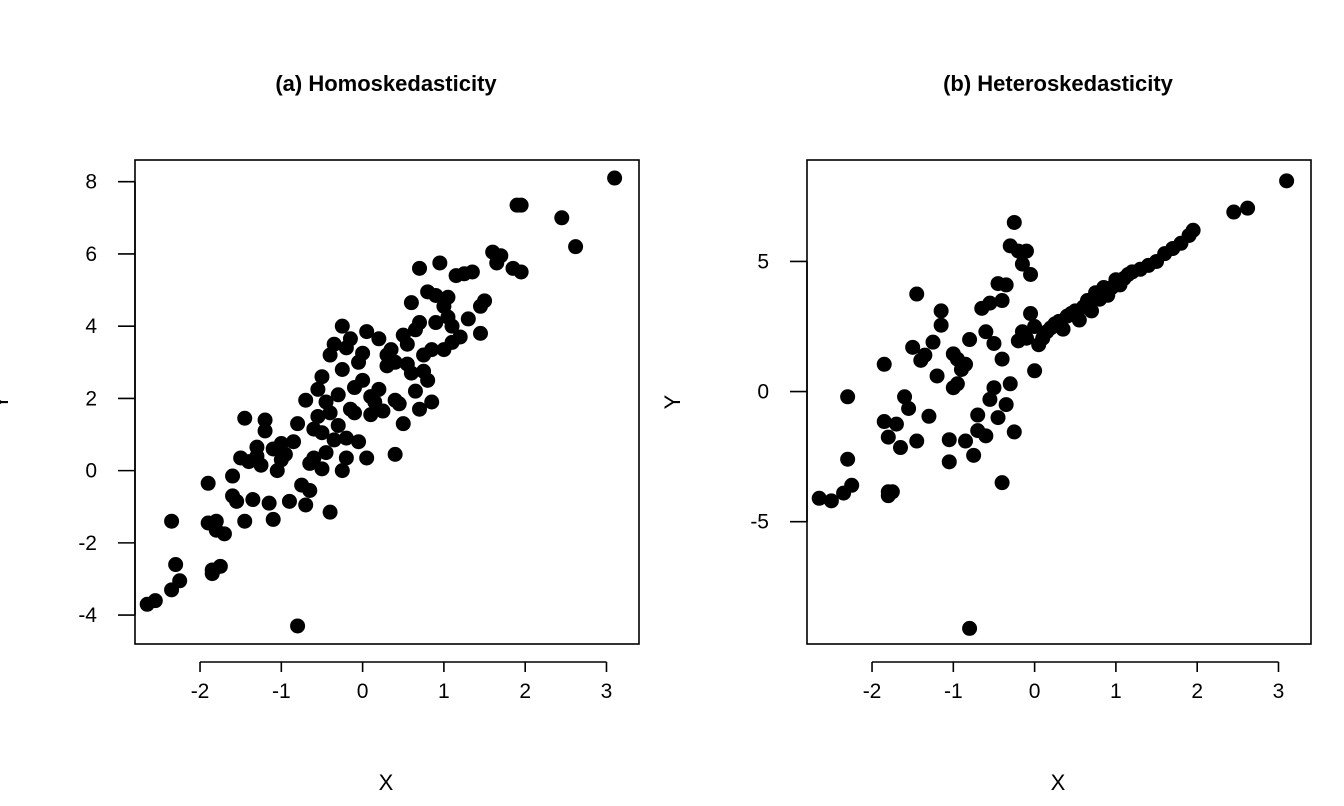  Describe the element at coordinates (91, 254) in the screenshot. I see `y-tick-label: 6` at that location.